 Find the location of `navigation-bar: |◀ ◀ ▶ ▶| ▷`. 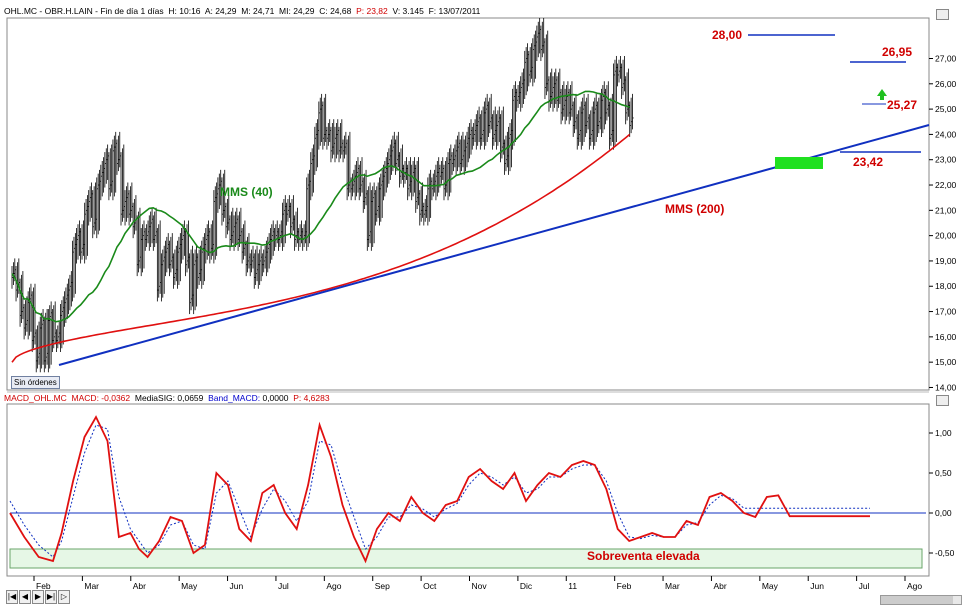

navigation-bar: |◀ ◀ ▶ ▶| ▷ is located at coordinates (38, 597).